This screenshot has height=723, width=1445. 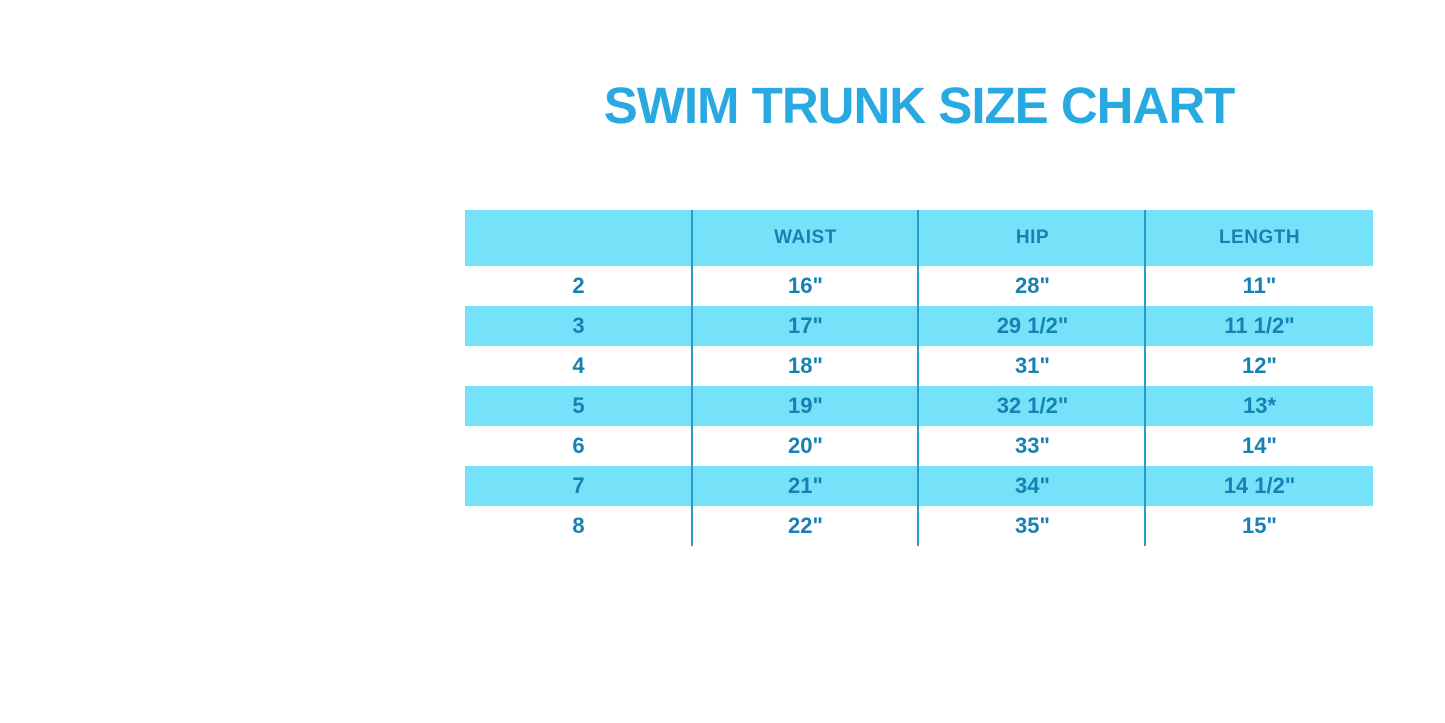 What do you see at coordinates (1032, 365) in the screenshot?
I see `cell-hip: 31"` at bounding box center [1032, 365].